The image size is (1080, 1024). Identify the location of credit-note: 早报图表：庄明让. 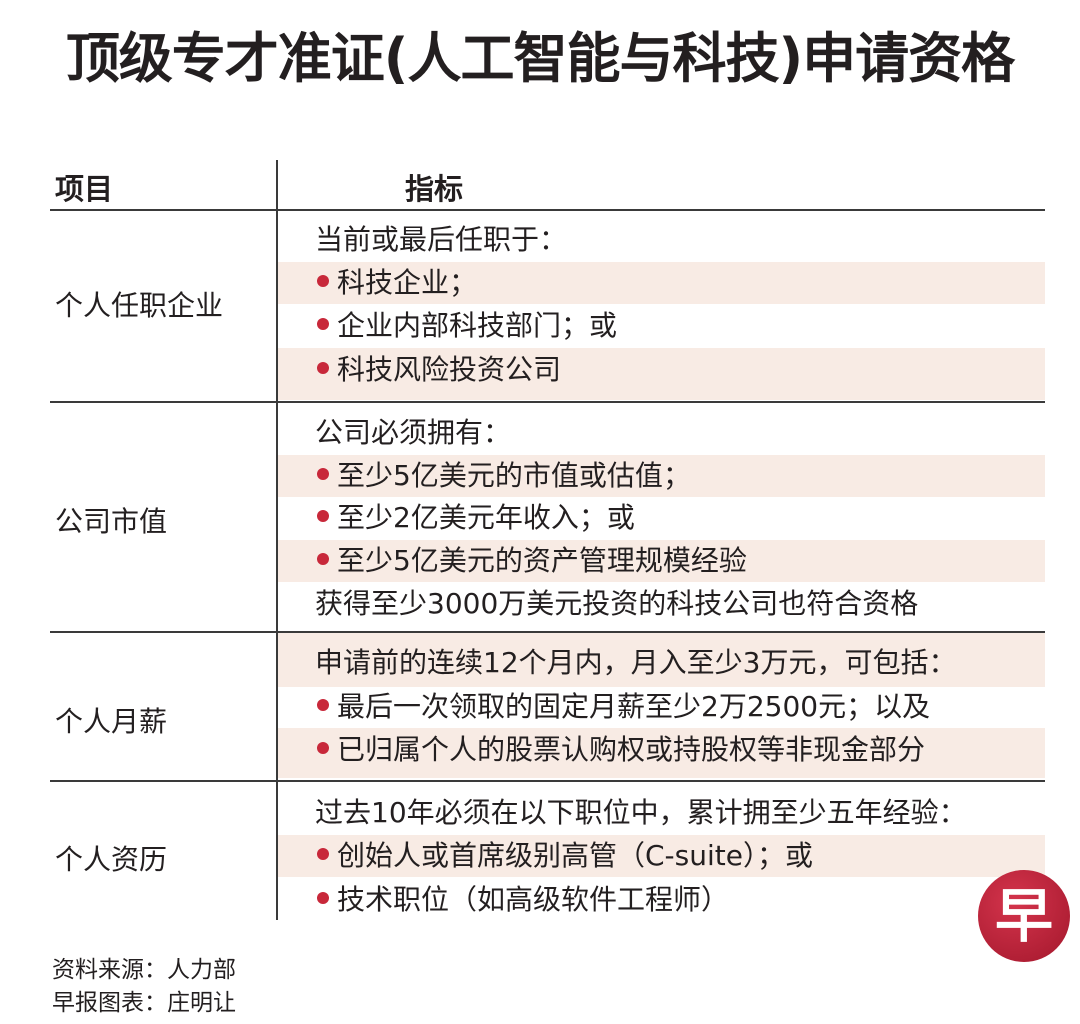
(144, 1003).